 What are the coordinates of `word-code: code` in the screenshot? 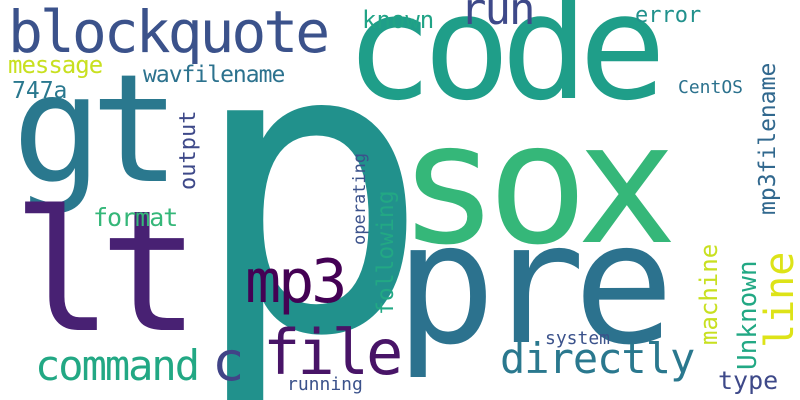 It's located at (506, 66).